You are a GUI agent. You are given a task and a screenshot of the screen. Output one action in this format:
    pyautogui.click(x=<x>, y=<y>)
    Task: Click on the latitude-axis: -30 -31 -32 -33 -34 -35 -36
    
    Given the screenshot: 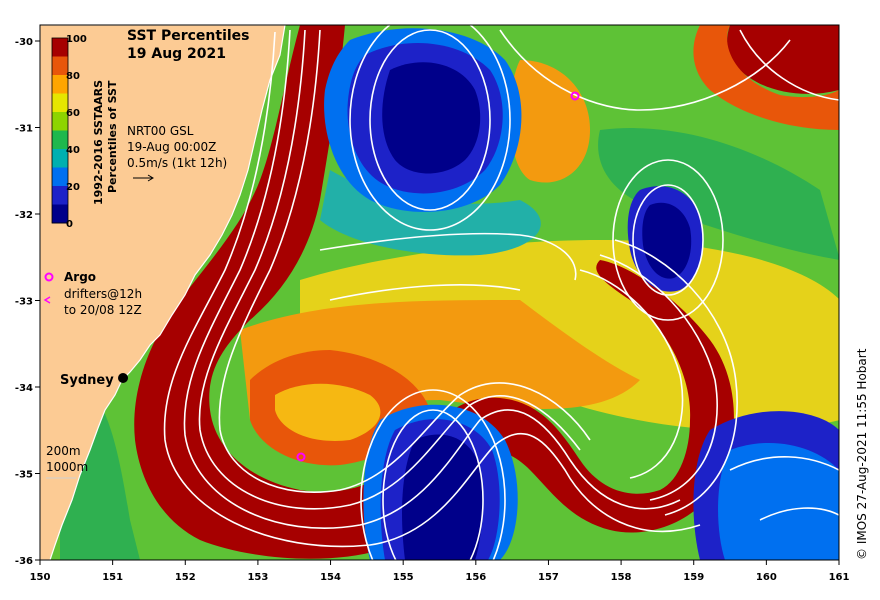 What is the action you would take?
    pyautogui.click(x=27, y=302)
    